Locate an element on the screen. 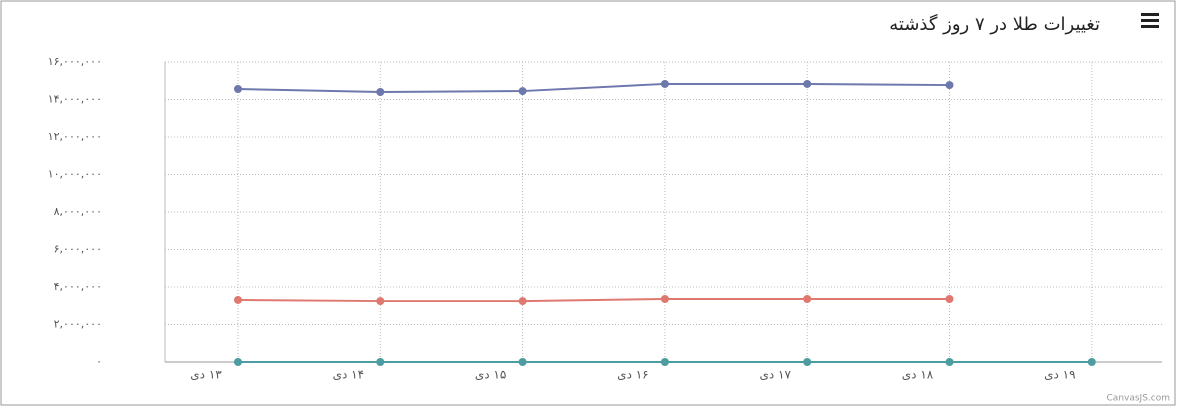 This screenshot has width=1177, height=409. y-tick-label: ۱۰,۰۰۰,۰۰۰ is located at coordinates (75, 174).